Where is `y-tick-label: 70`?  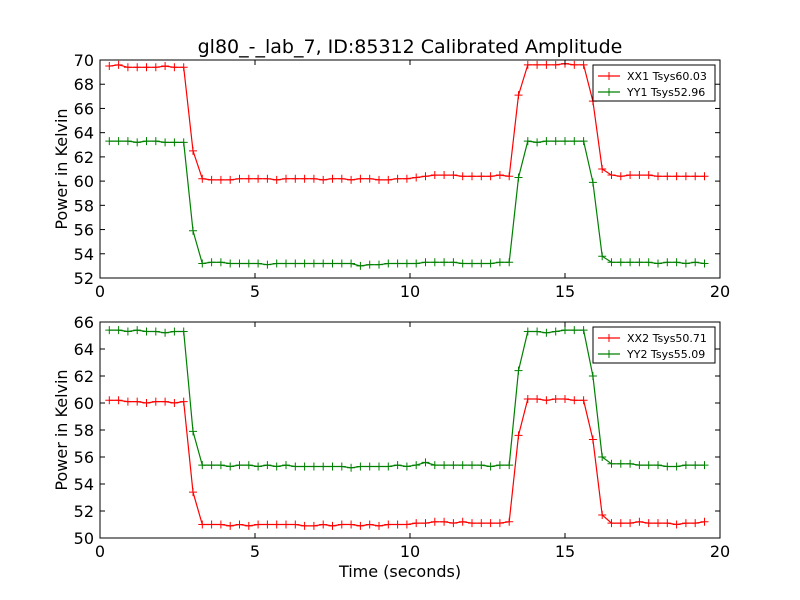
y-tick-label: 70 is located at coordinates (84, 60).